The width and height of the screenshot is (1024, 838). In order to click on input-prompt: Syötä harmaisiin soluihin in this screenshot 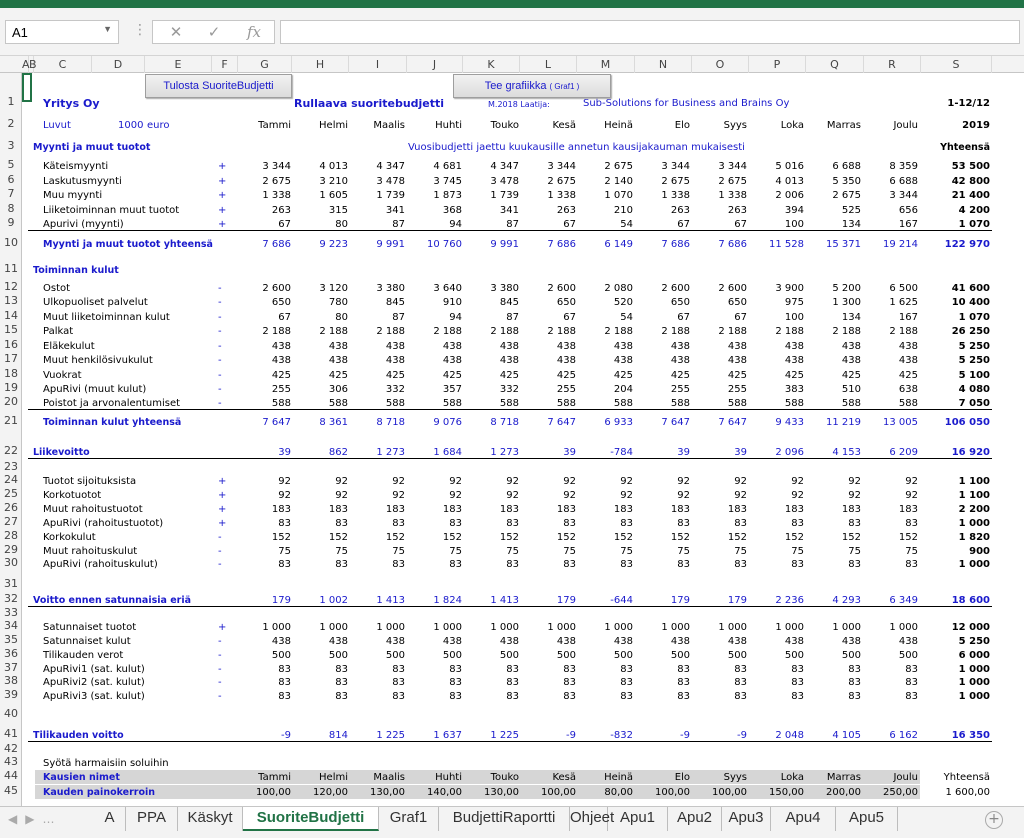, I will do `click(106, 763)`.